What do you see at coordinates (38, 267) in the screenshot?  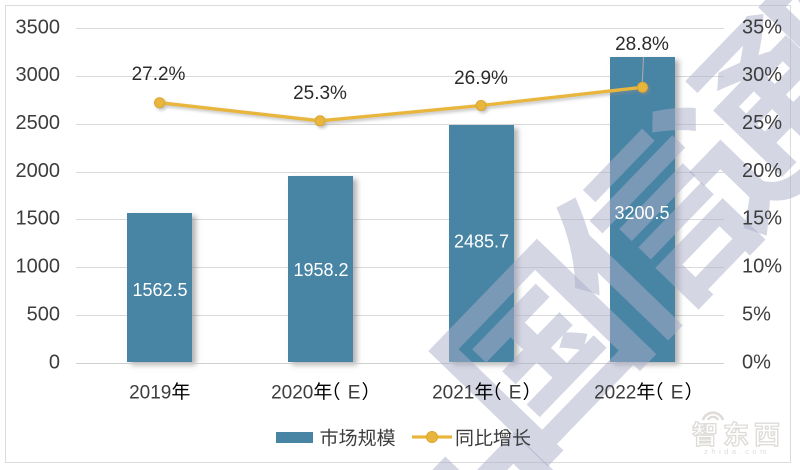 I see `svg-text: 1000` at bounding box center [38, 267].